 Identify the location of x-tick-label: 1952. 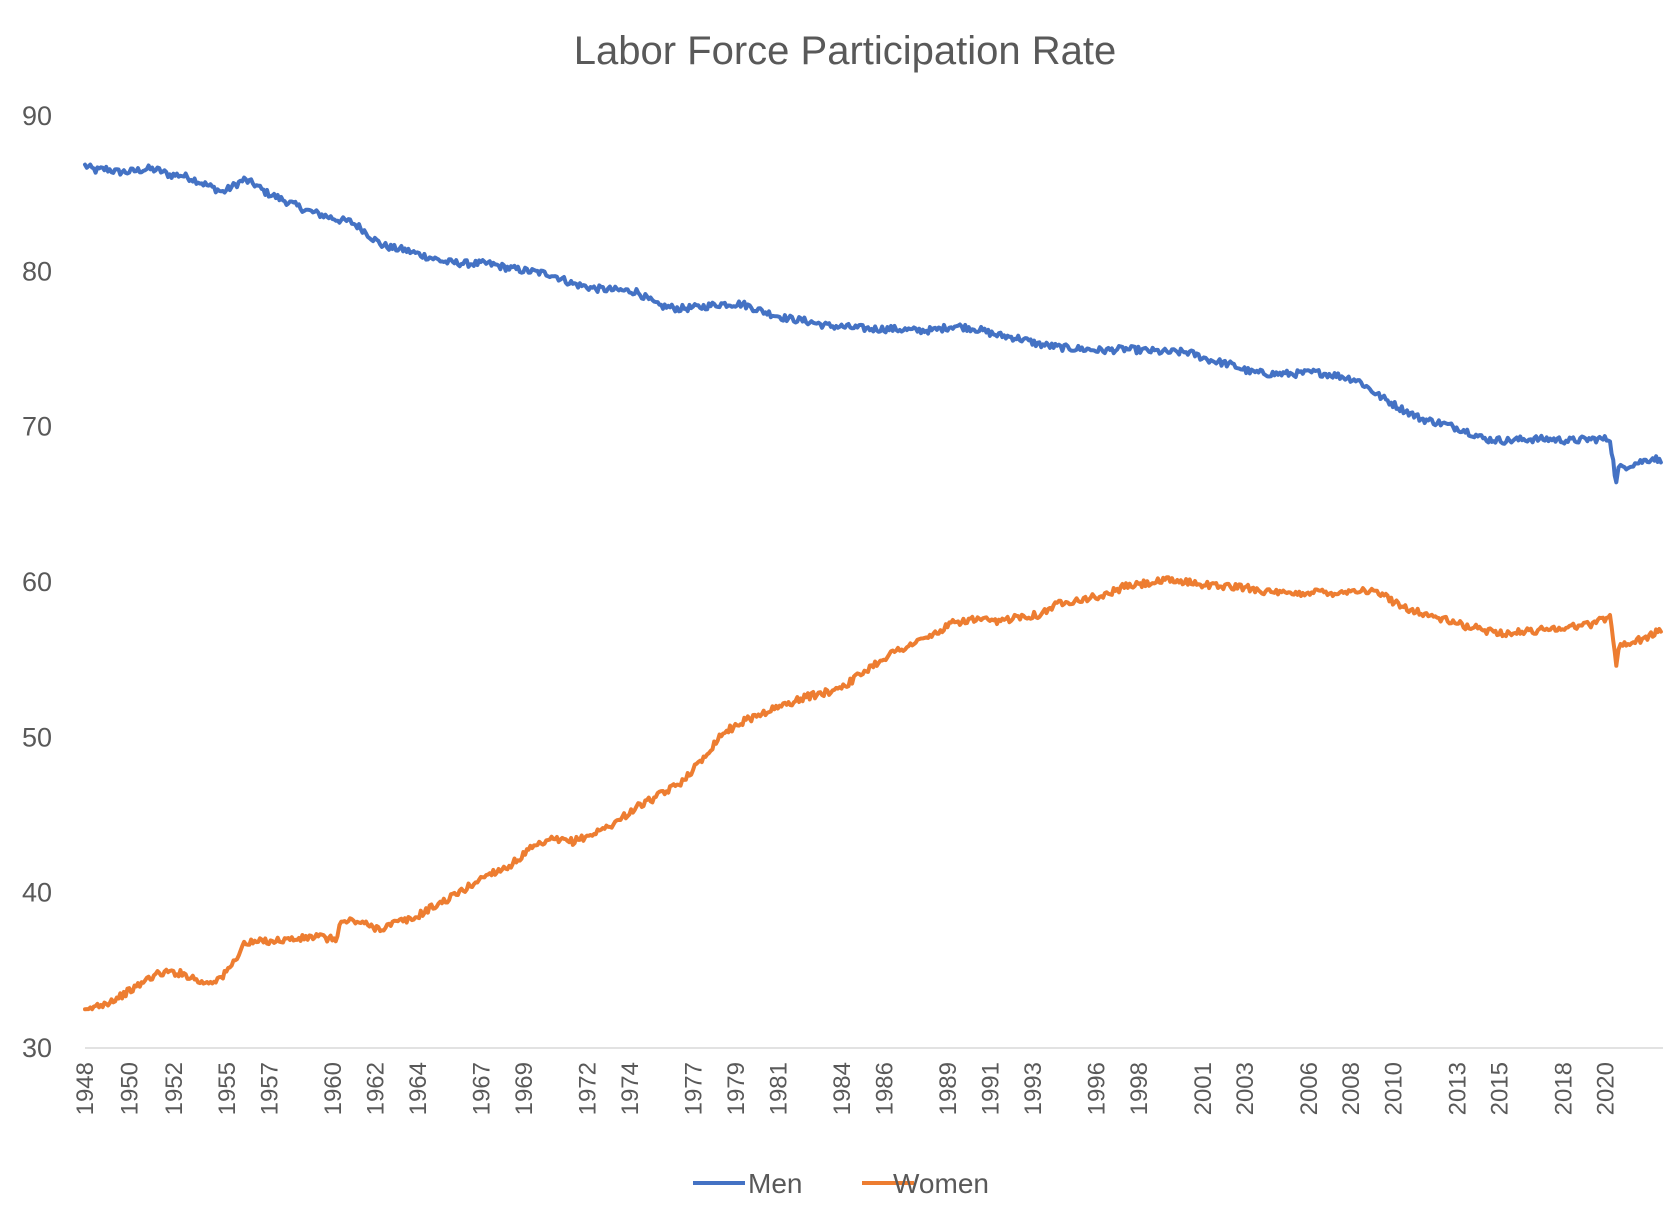
(174, 1088).